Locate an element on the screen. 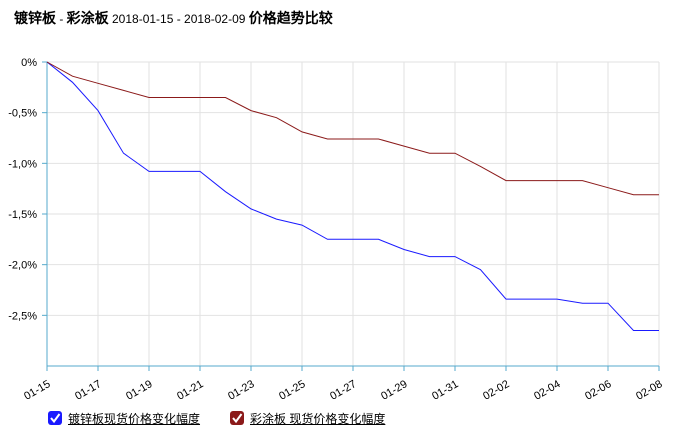 This screenshot has width=682, height=443. x-tick-label: 01-29 is located at coordinates (394, 390).